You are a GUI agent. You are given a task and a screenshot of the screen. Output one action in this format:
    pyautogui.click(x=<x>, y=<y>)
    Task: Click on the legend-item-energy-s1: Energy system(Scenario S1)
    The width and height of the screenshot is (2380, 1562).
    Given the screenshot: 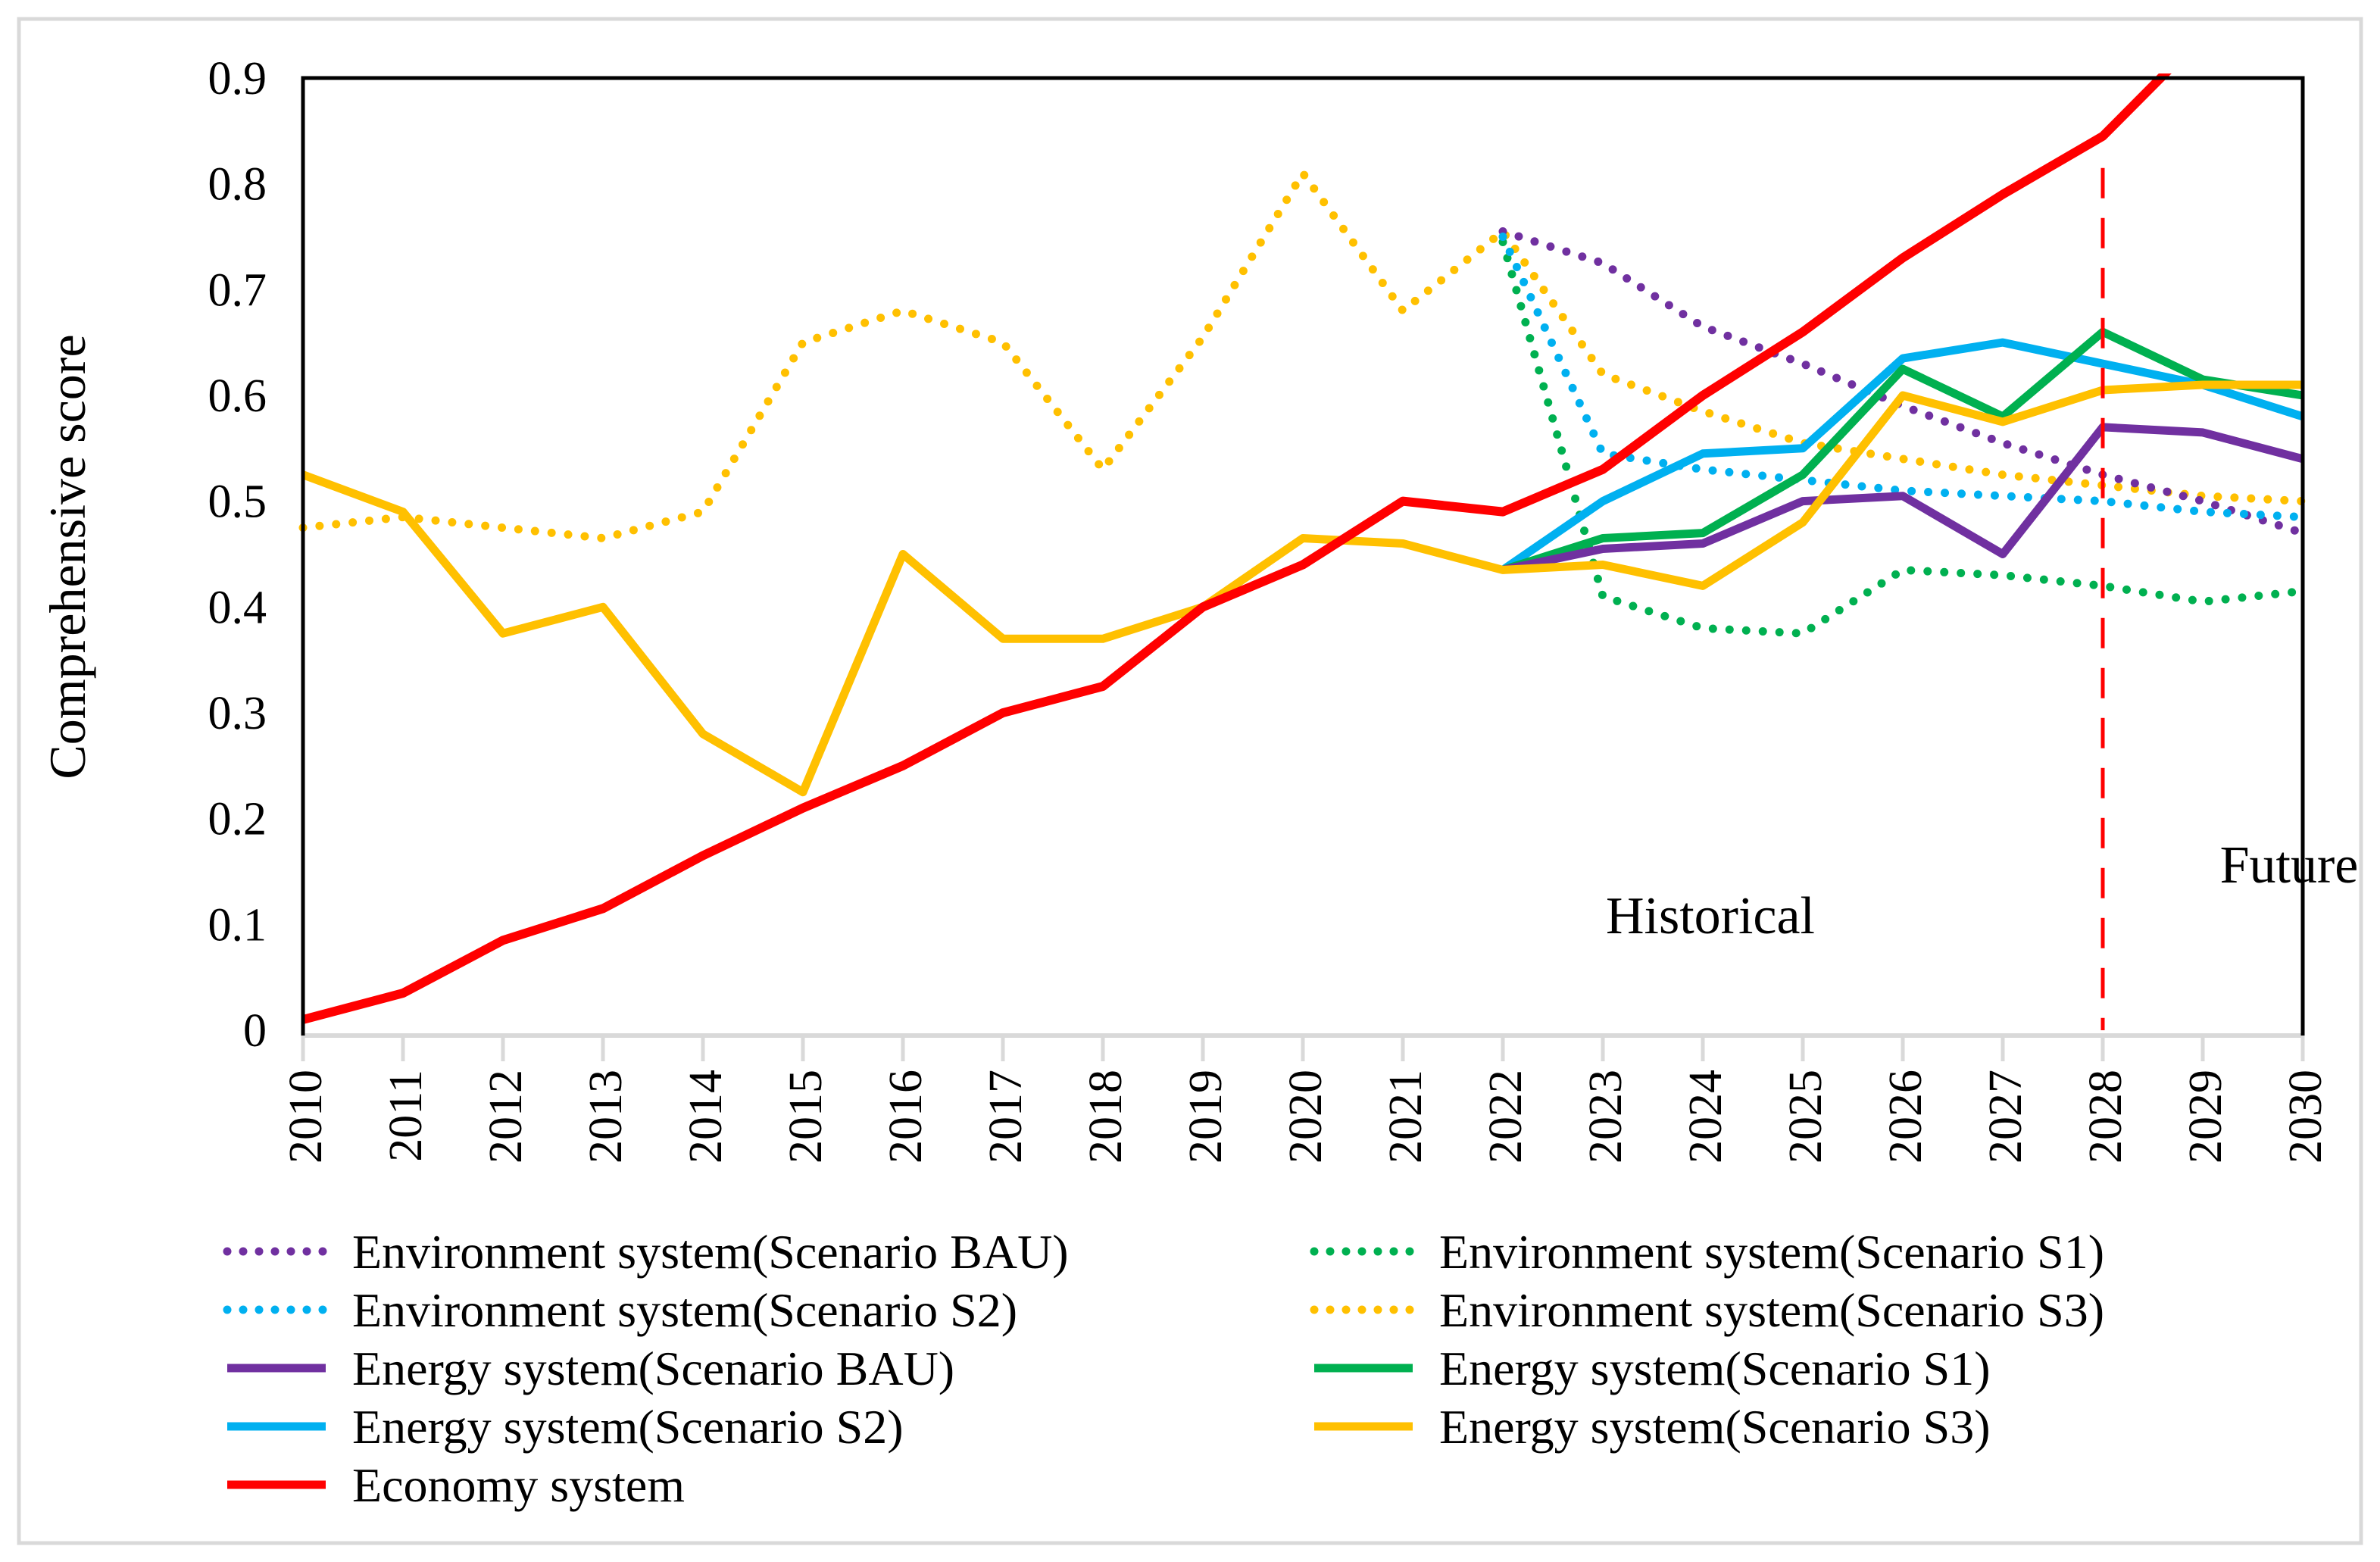 What is the action you would take?
    pyautogui.click(x=1652, y=1368)
    